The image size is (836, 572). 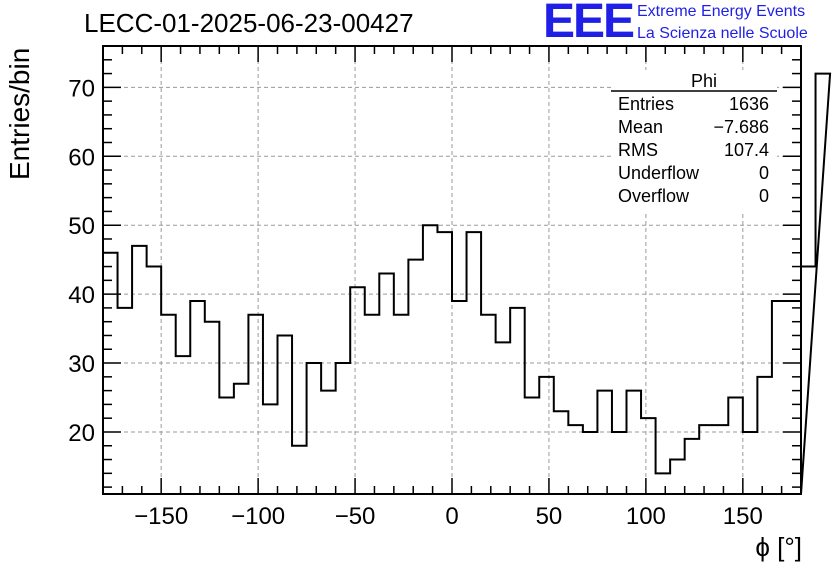 I want to click on stats-row-label: Mean, so click(x=640, y=127).